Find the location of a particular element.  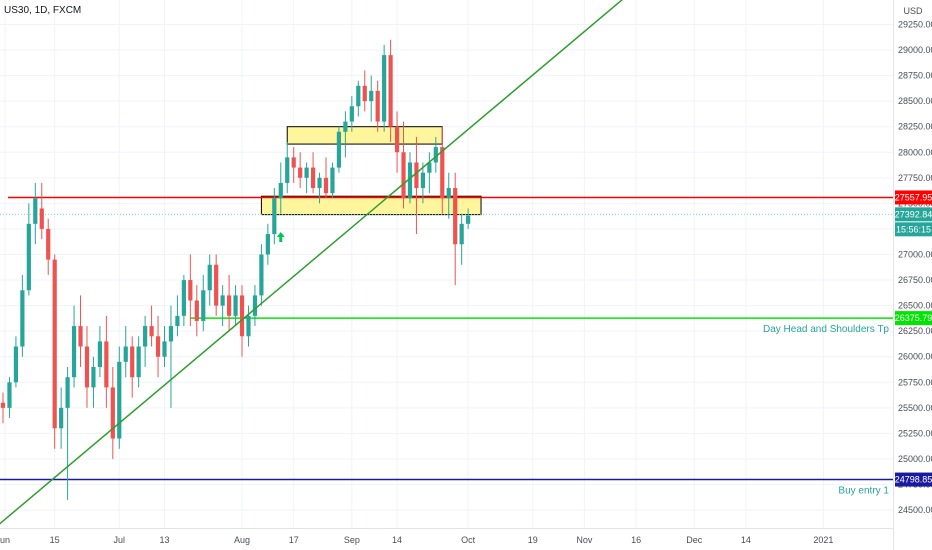

y-tick-label: 25000.00 is located at coordinates (915, 459).